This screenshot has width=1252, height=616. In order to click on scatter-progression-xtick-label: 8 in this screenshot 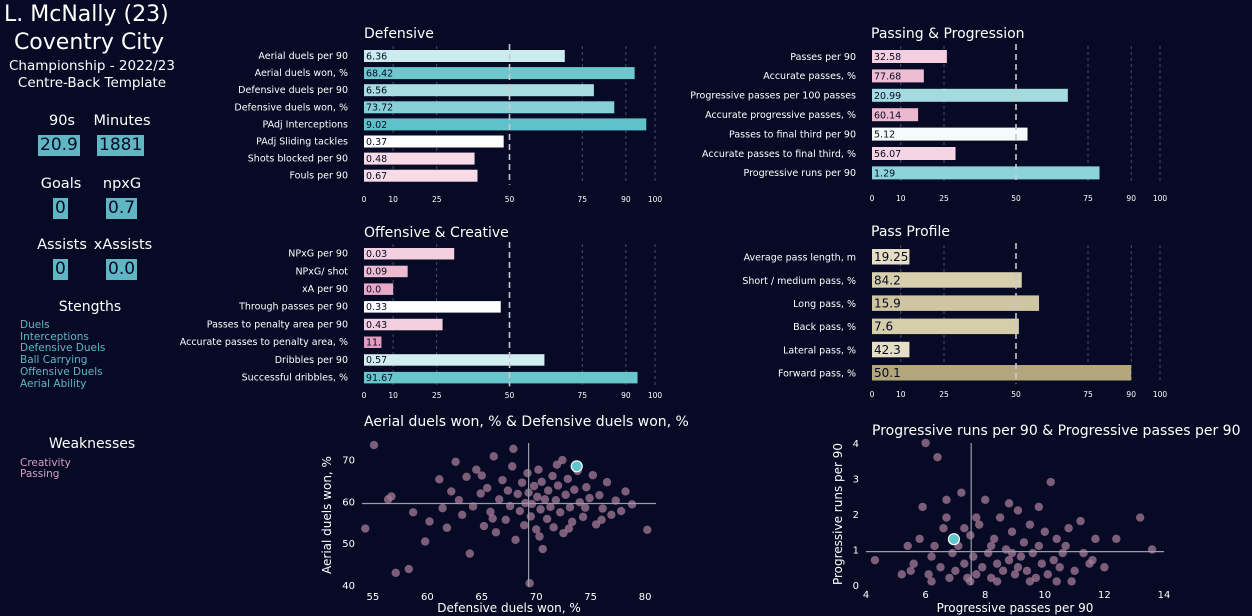, I will do `click(985, 595)`.